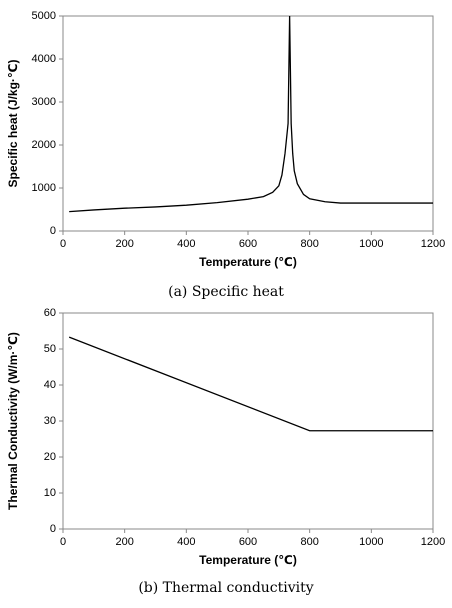  I want to click on y-axis-title: Thermal Conductivity (W/m·℃), so click(13, 421).